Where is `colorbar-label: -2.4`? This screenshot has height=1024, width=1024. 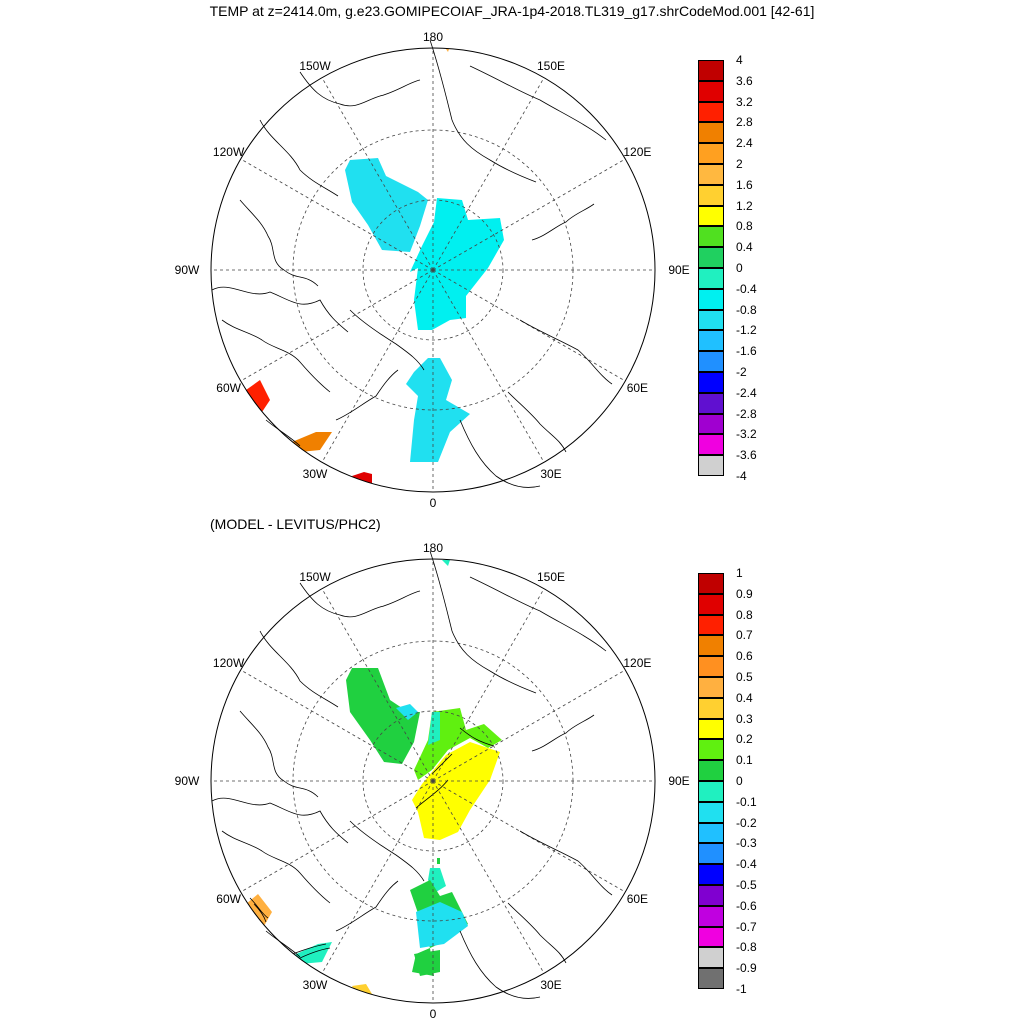 colorbar-label: -2.4 is located at coordinates (746, 392).